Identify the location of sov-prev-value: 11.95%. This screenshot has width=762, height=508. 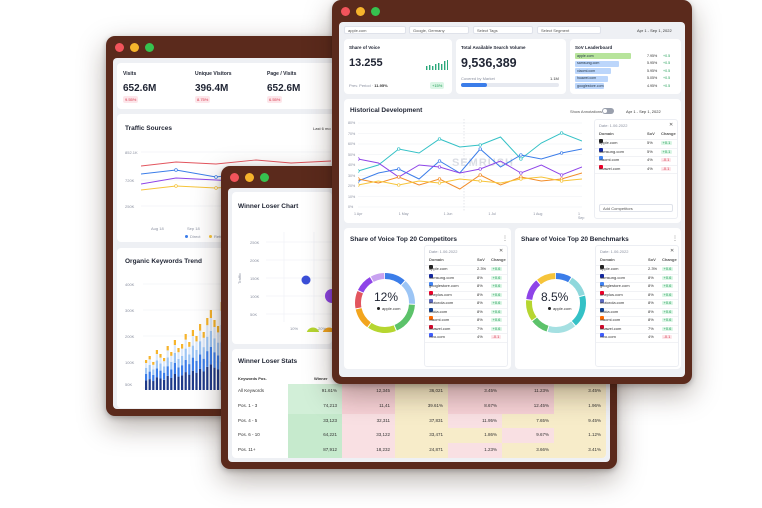
(381, 85).